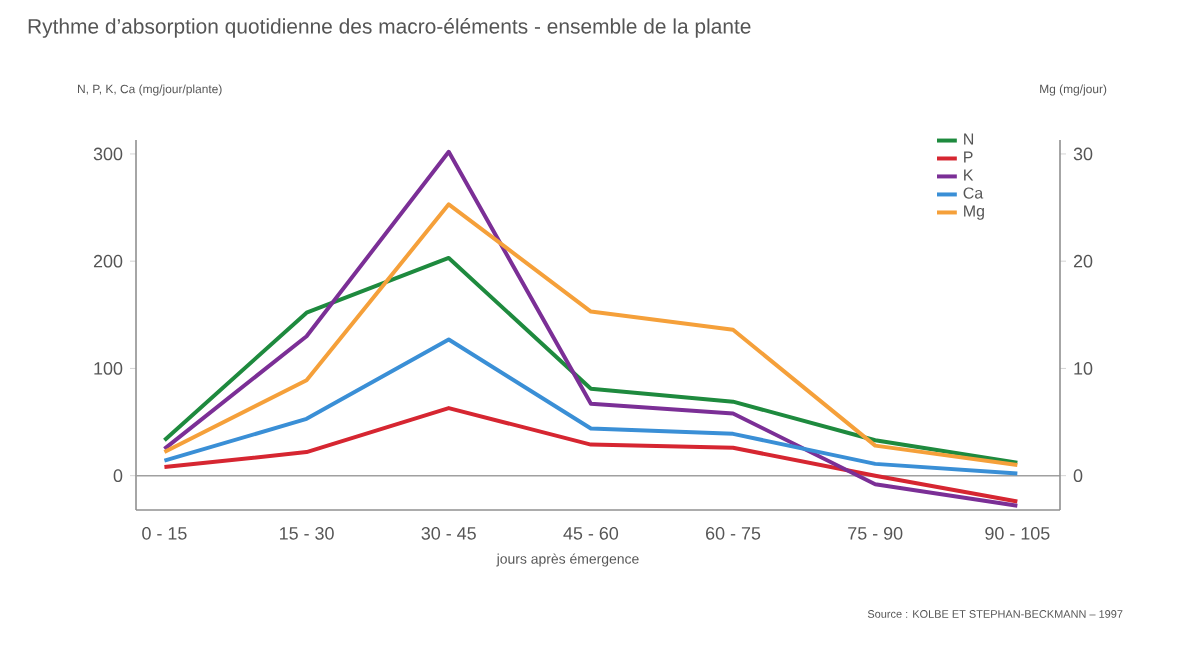 The height and width of the screenshot is (668, 1182). What do you see at coordinates (1017, 533) in the screenshot?
I see `x-tick-label: 90 - 105` at bounding box center [1017, 533].